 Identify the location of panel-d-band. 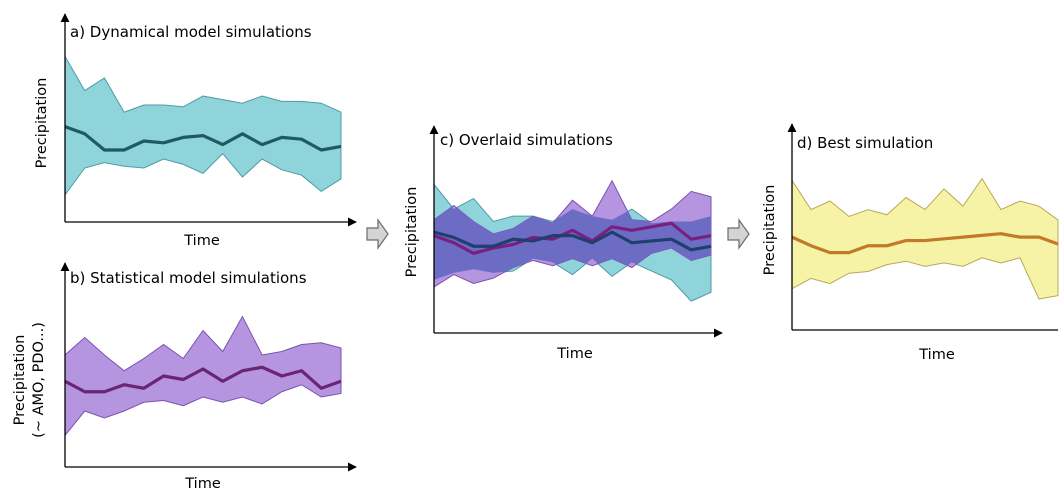
(925, 238).